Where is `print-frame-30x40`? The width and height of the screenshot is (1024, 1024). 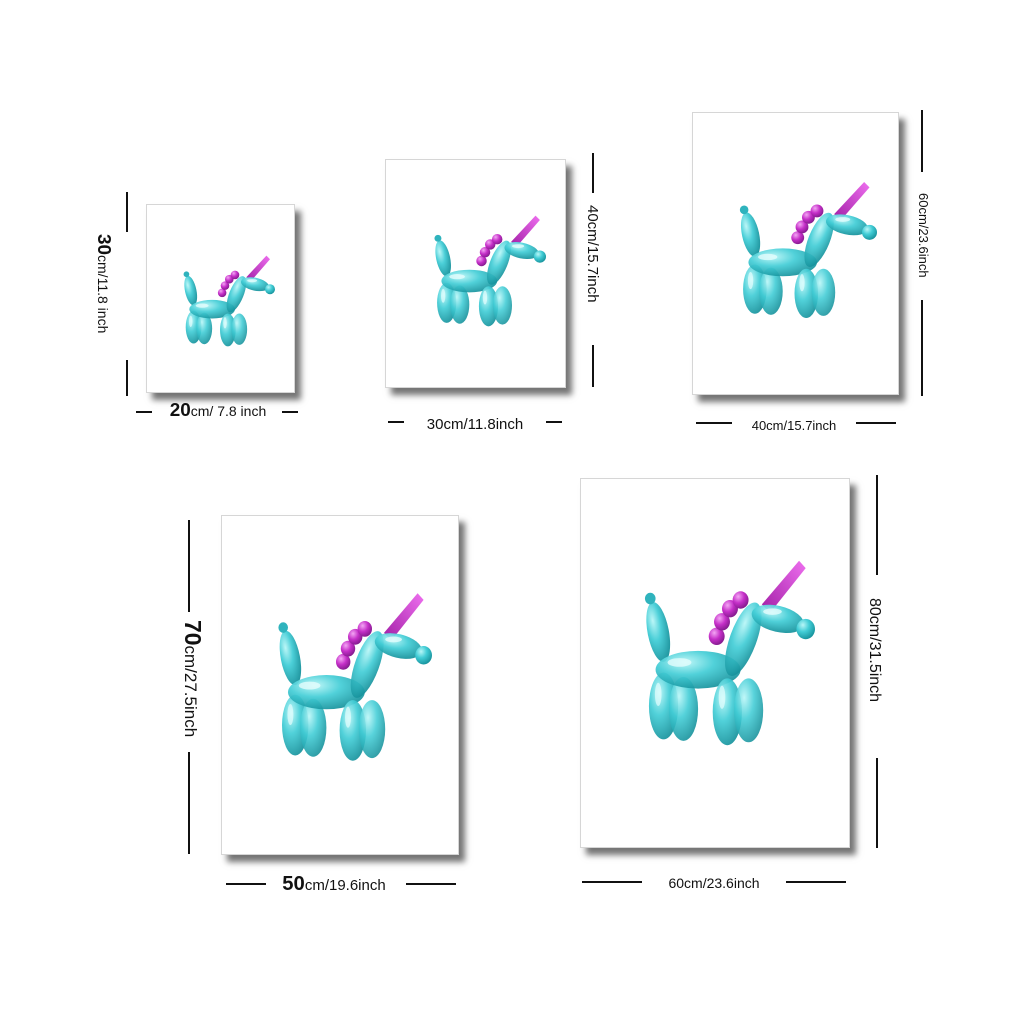
print-frame-30x40 is located at coordinates (475, 273).